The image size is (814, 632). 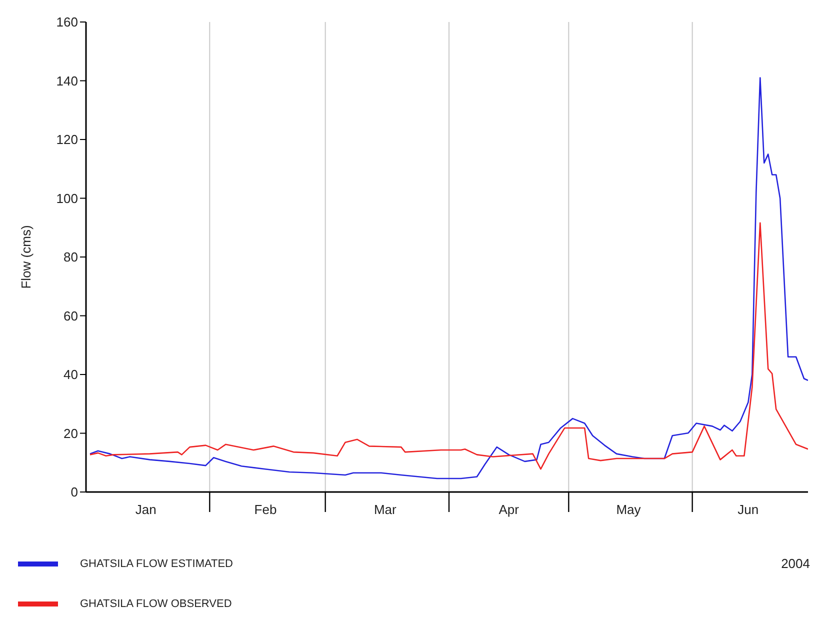 What do you see at coordinates (26, 257) in the screenshot?
I see `y-axis-title: Flow (cms)` at bounding box center [26, 257].